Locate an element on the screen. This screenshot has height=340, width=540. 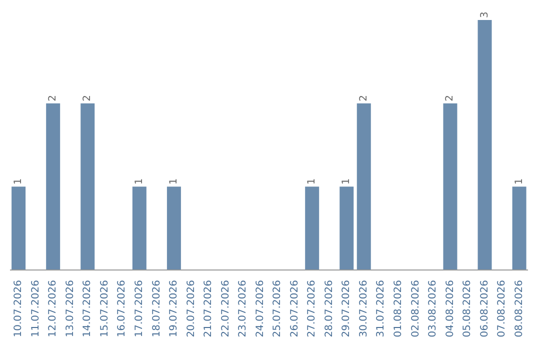
x-tick-label: 13.07.2026 is located at coordinates (70, 309).